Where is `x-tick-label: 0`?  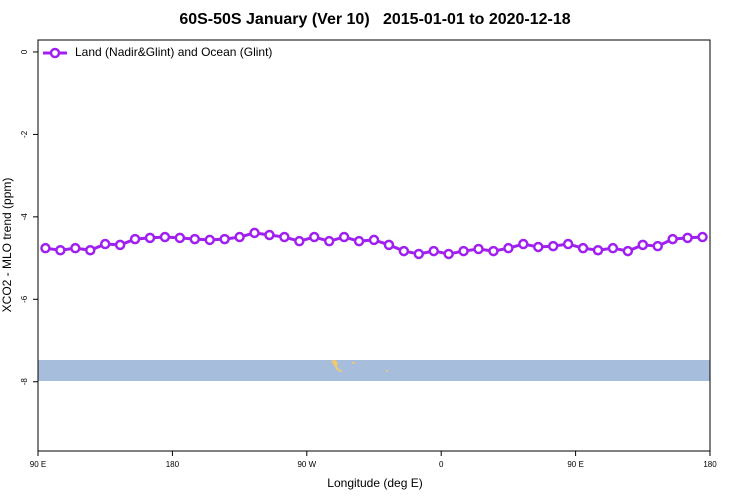 x-tick-label: 0 is located at coordinates (441, 464).